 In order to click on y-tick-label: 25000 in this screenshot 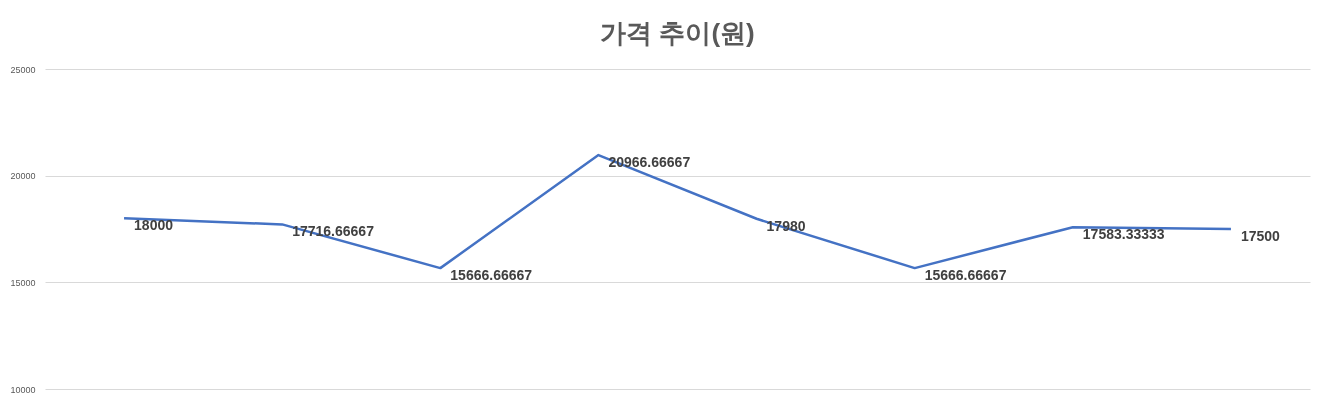, I will do `click(23, 69)`.